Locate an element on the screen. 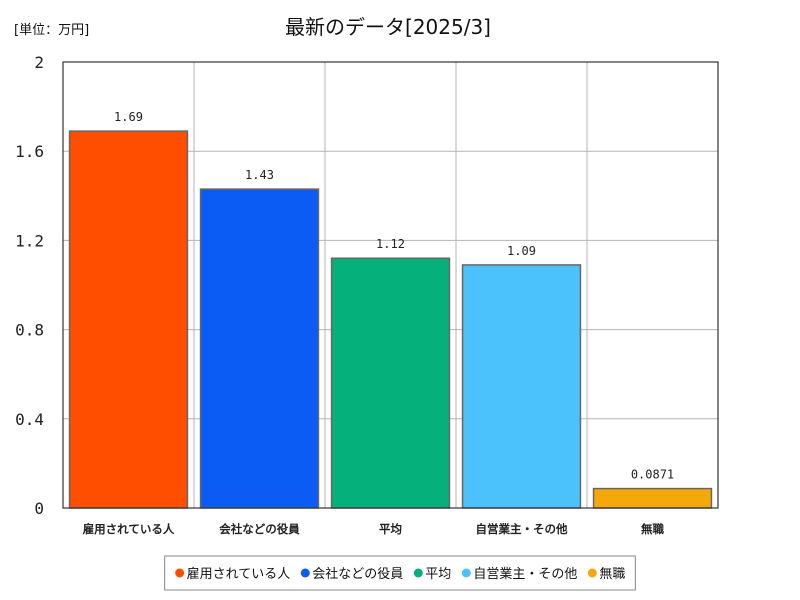  data-label: 1.43 is located at coordinates (259, 175).